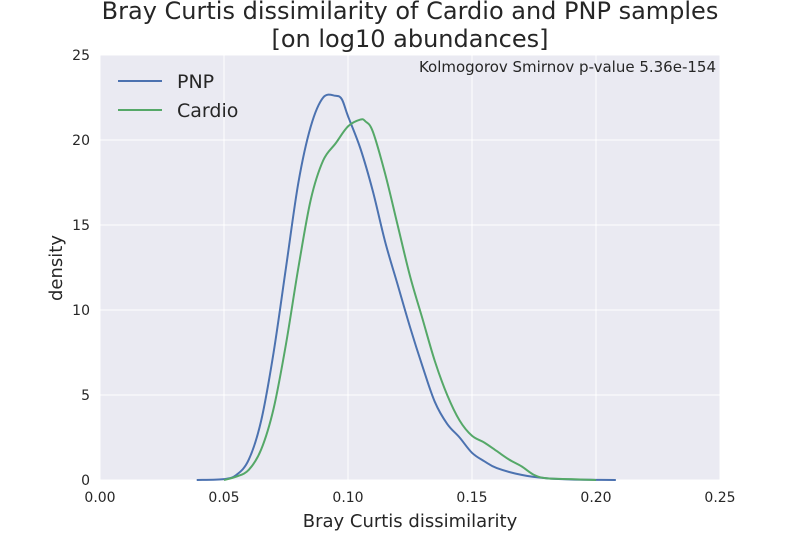 The width and height of the screenshot is (800, 550). Describe the element at coordinates (207, 111) in the screenshot. I see `legend-label-cardio: Cardio` at that location.